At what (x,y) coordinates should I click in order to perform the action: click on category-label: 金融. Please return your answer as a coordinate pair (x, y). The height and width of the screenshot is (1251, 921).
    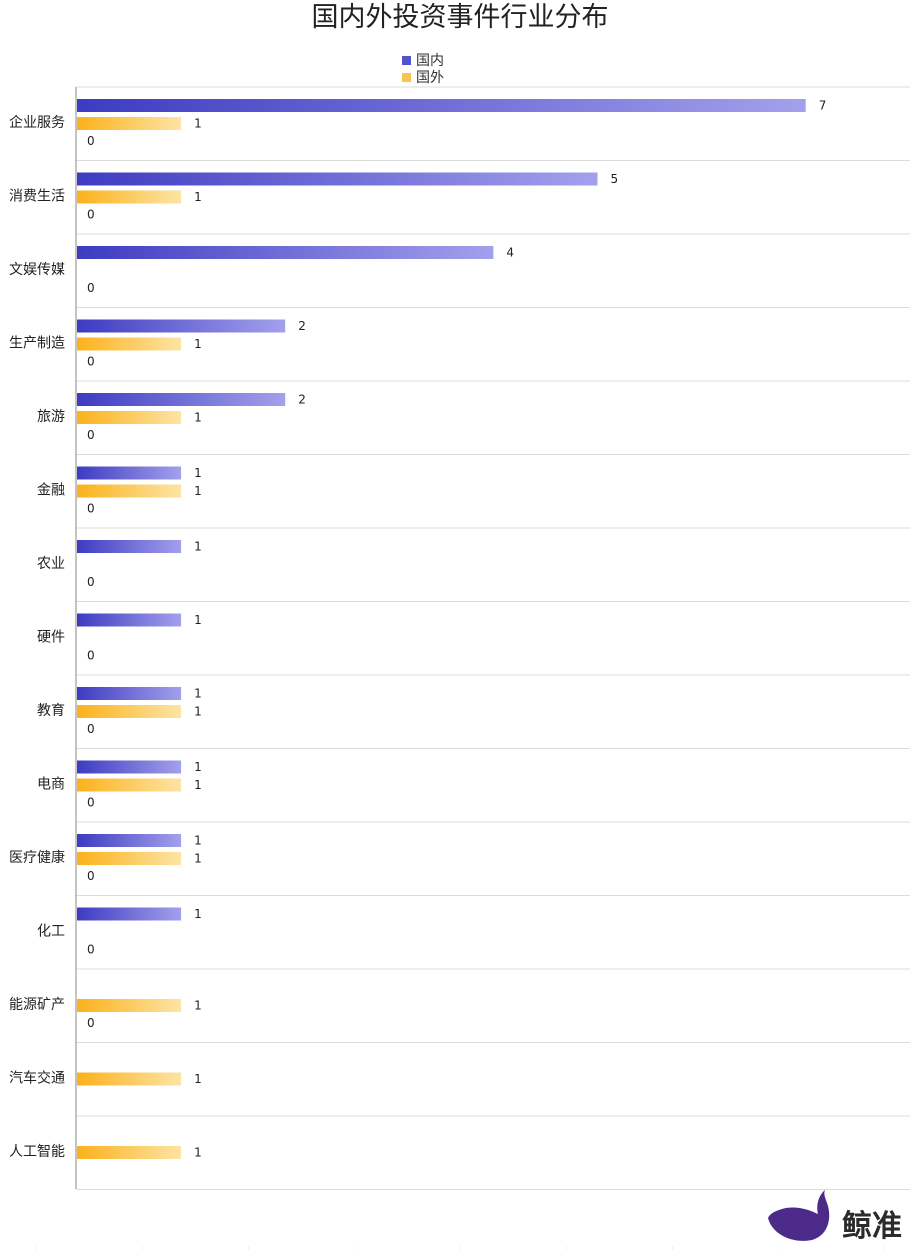
    Looking at the image, I should click on (51, 491).